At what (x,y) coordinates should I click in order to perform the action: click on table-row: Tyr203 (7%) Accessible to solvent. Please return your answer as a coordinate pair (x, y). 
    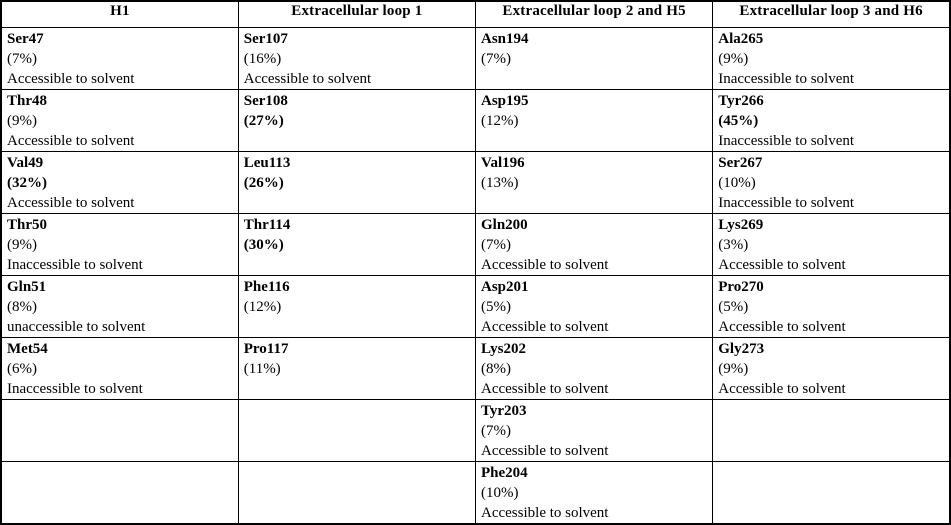
    Looking at the image, I should click on (475, 430).